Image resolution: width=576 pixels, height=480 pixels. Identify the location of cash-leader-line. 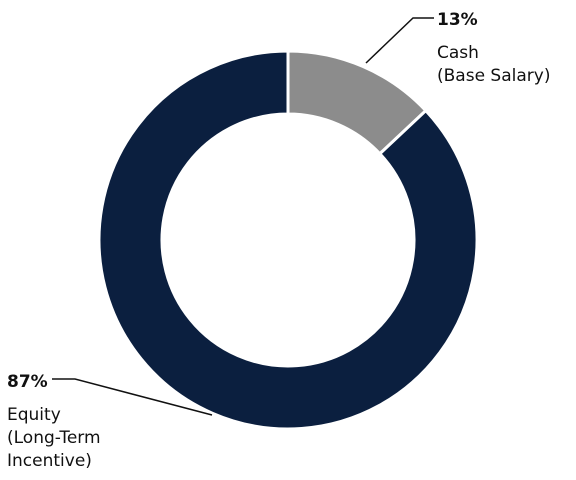
(399, 40).